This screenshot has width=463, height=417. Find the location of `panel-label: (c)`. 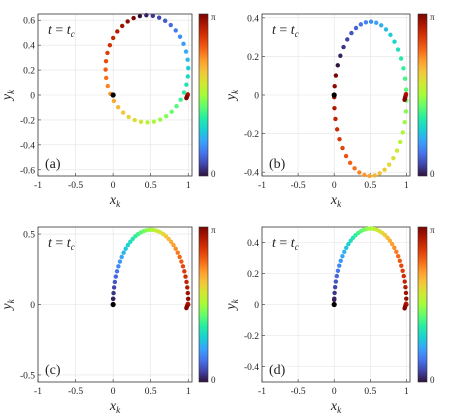

panel-label: (c) is located at coordinates (53, 370).